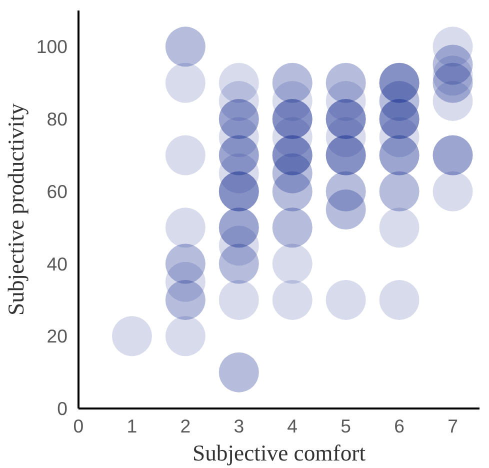 The height and width of the screenshot is (468, 489). What do you see at coordinates (62, 408) in the screenshot?
I see `y-tick-label: 0` at bounding box center [62, 408].